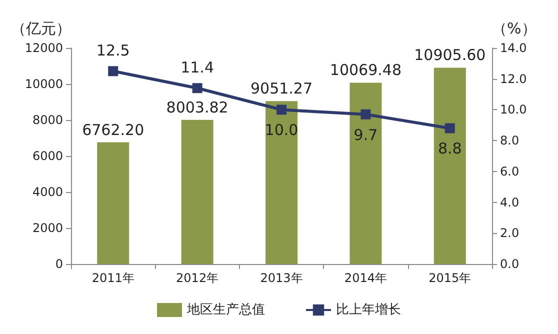  Describe the element at coordinates (281, 89) in the screenshot. I see `data-label: 9051.27` at that location.